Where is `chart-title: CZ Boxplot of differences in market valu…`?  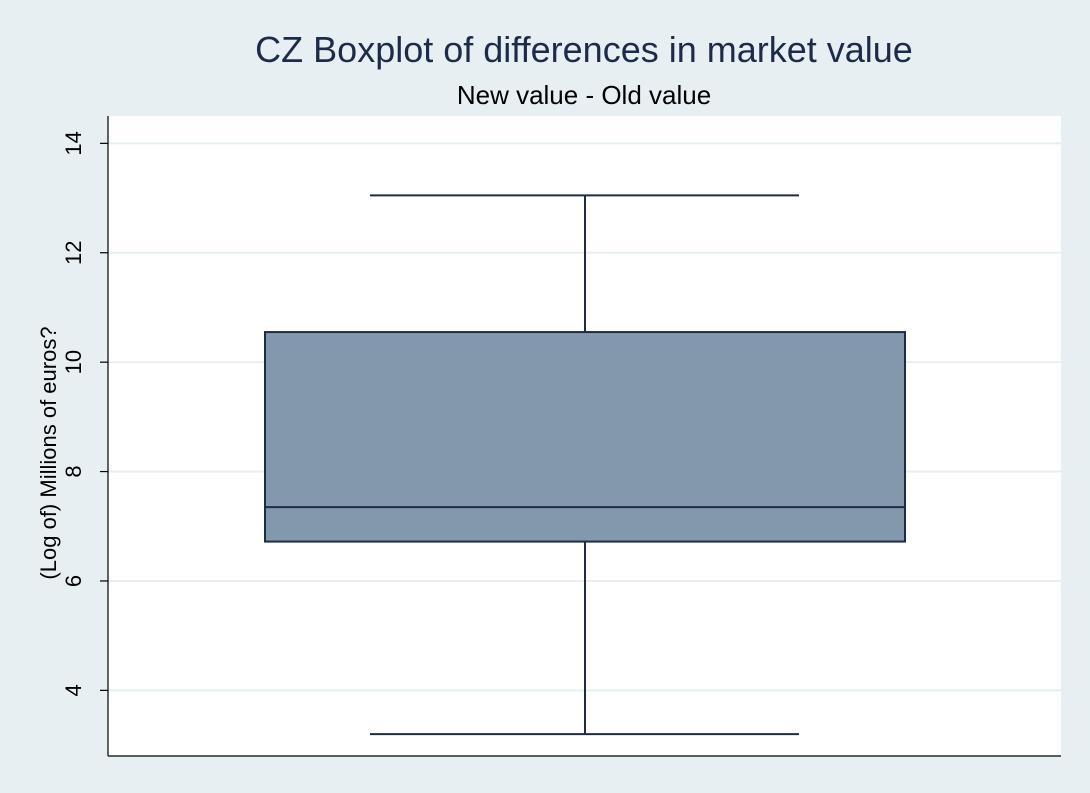 chart-title: CZ Boxplot of differences in market valu… is located at coordinates (584, 49).